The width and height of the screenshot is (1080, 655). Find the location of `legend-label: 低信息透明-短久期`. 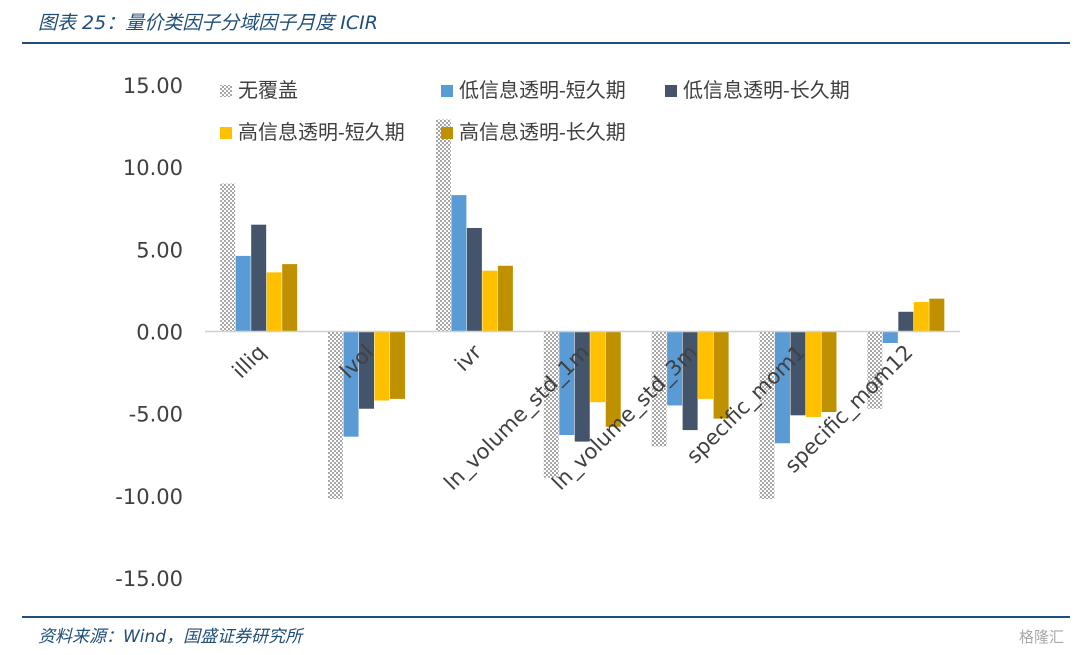

legend-label: 低信息透明-短久期 is located at coordinates (542, 90).